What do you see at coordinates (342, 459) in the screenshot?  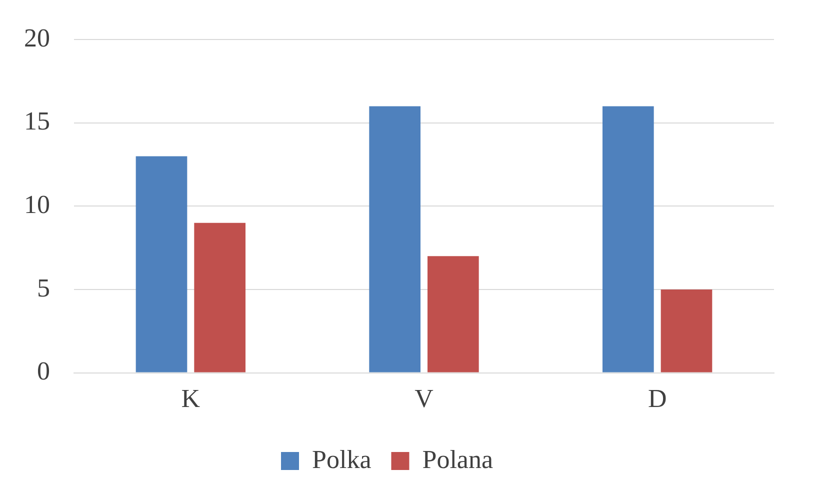 I see `legend-label: Polka` at bounding box center [342, 459].